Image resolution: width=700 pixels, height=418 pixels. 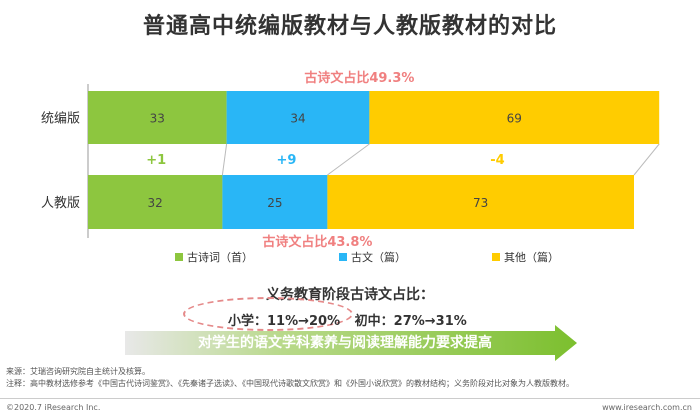 What do you see at coordinates (284, 321) in the screenshot?
I see `primary-school-ratio: 小学：11%→20%` at bounding box center [284, 321].